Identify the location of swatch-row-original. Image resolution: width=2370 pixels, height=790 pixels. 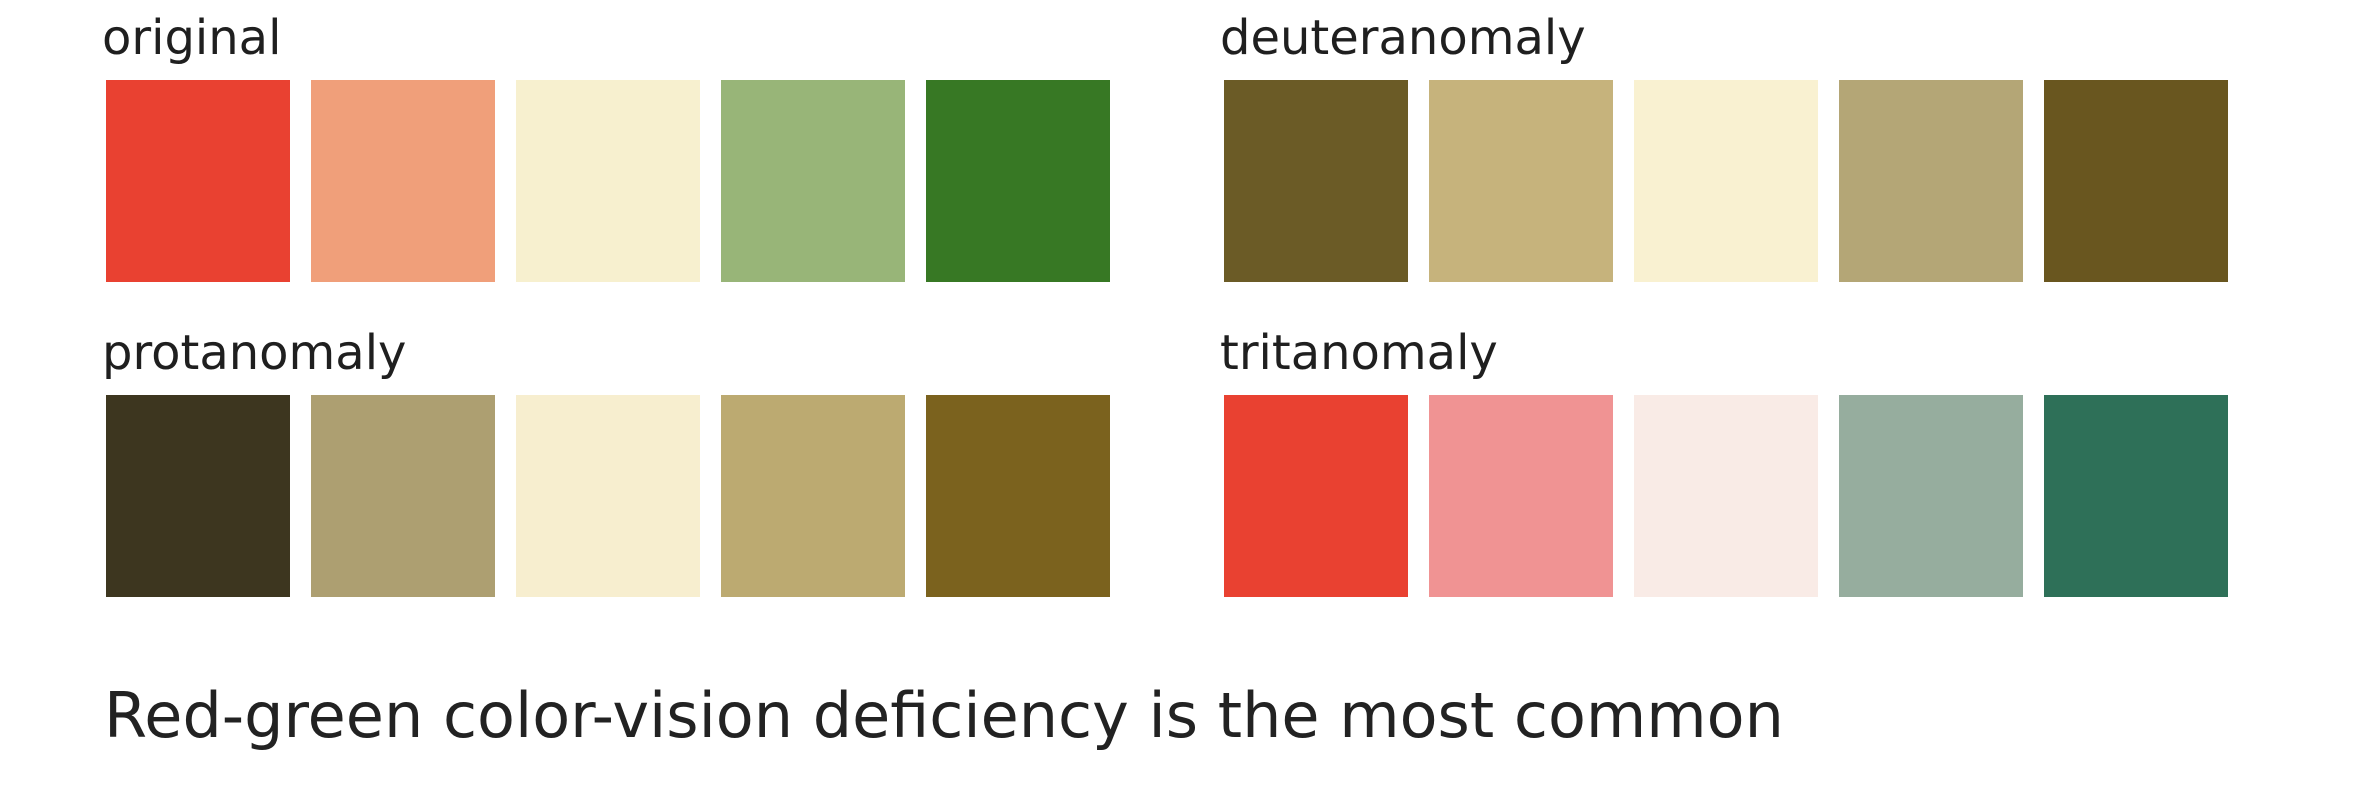
(608, 181).